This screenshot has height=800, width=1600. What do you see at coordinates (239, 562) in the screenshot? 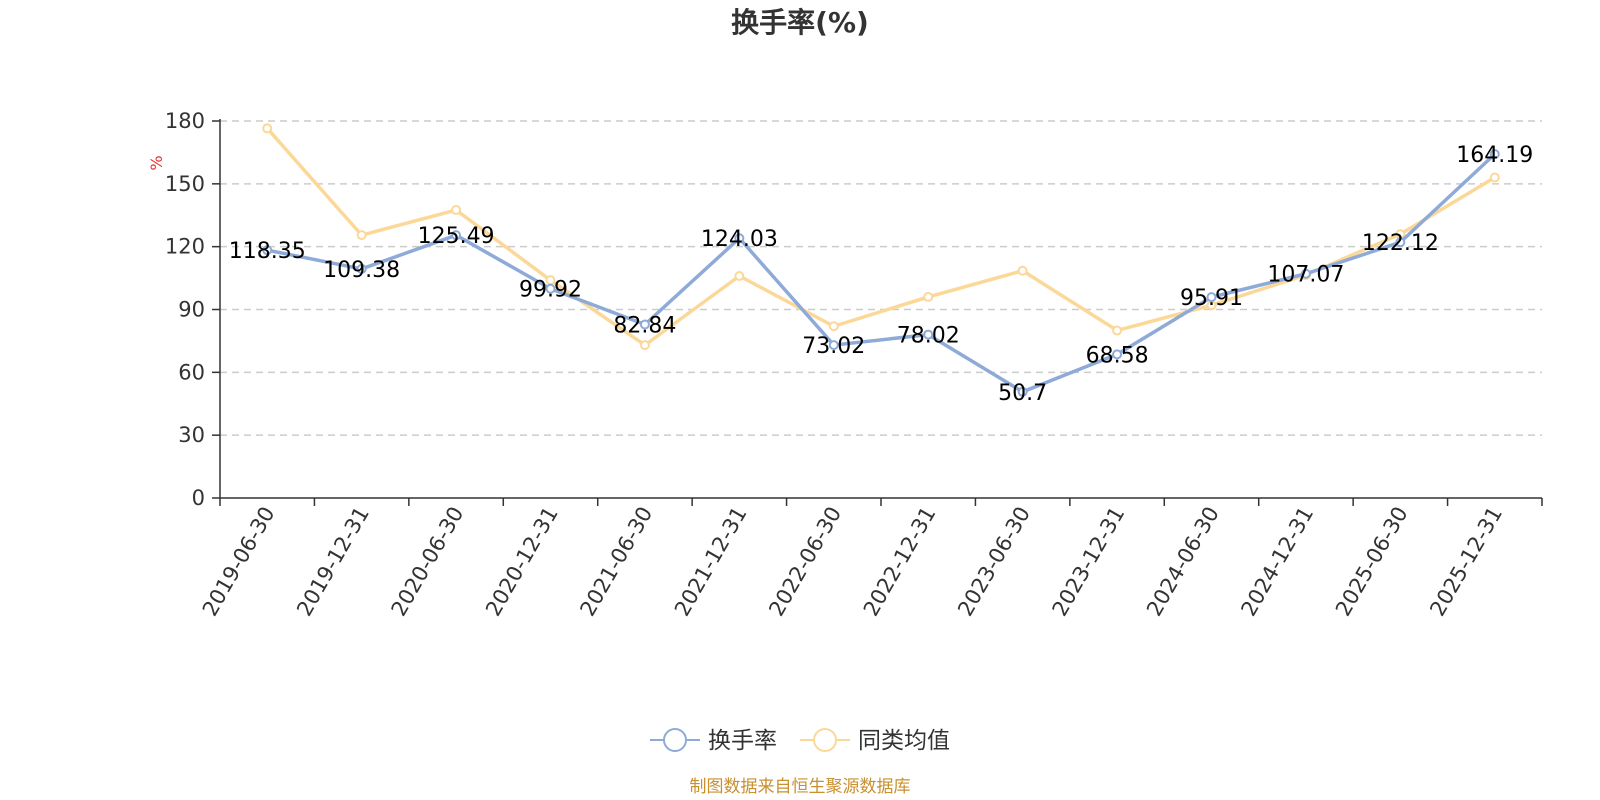
I see `x-tick-label: 2019-06-30` at bounding box center [239, 562].